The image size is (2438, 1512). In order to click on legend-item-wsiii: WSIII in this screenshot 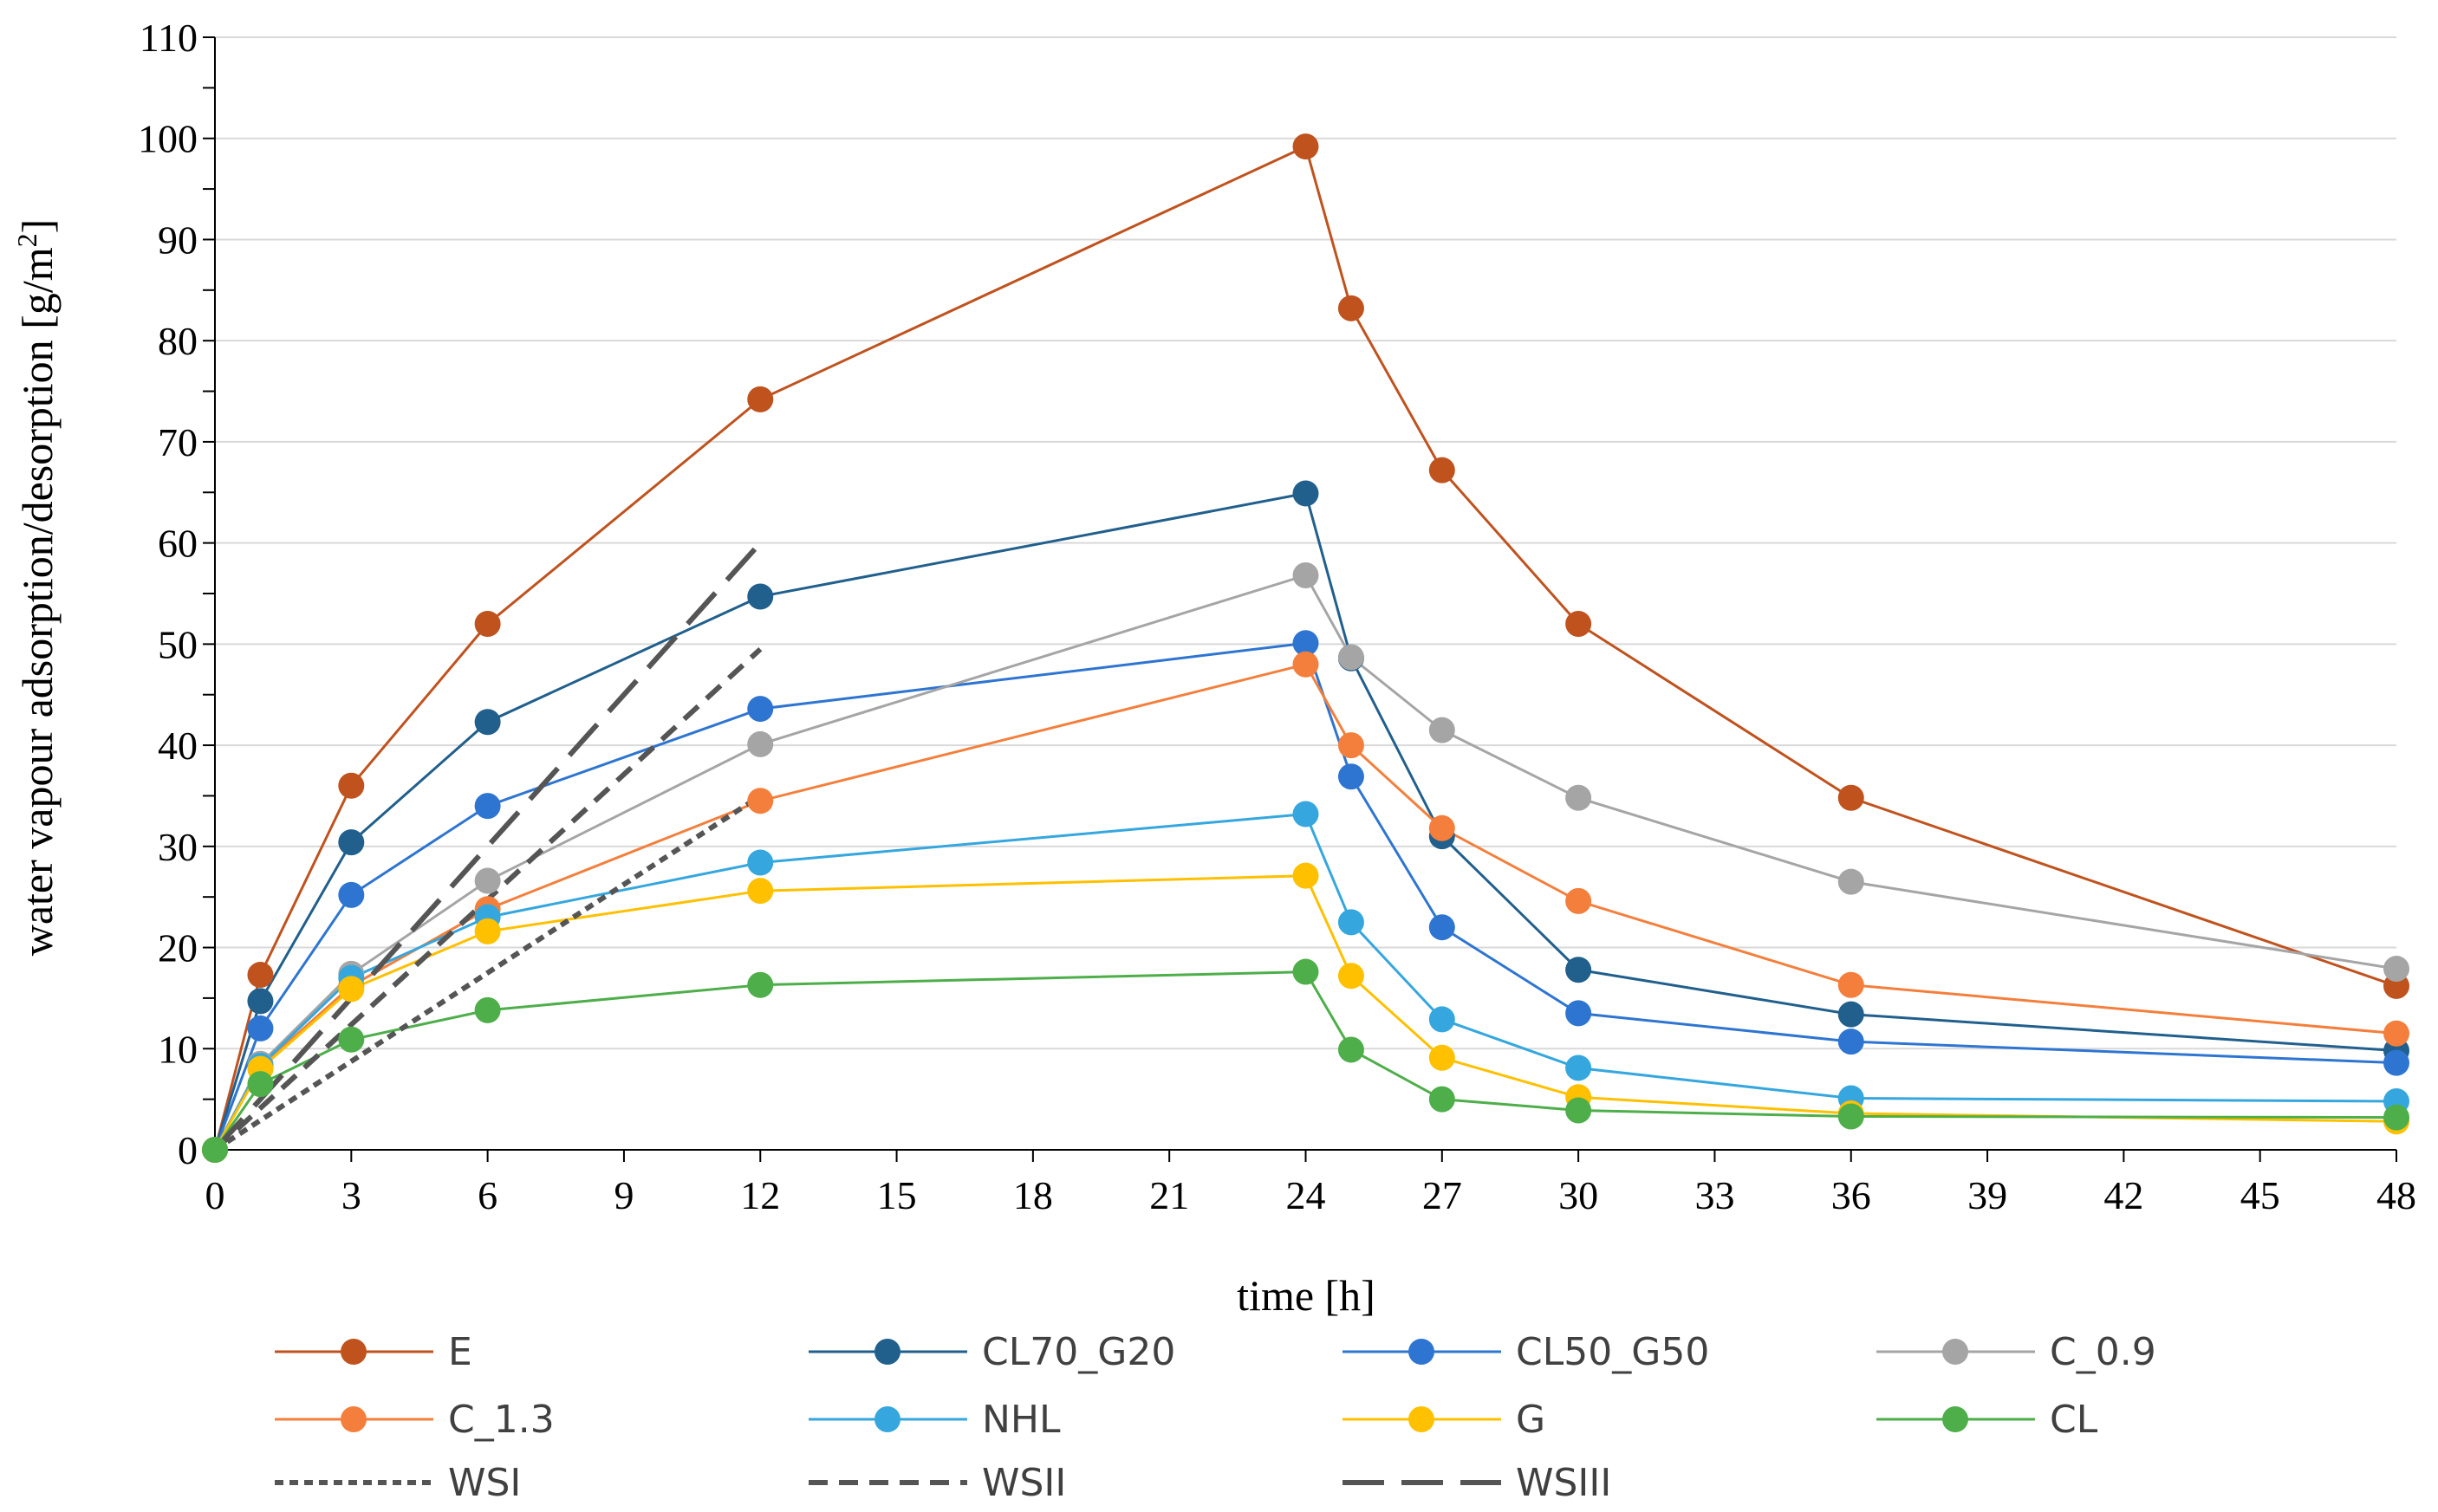, I will do `click(1477, 1483)`.